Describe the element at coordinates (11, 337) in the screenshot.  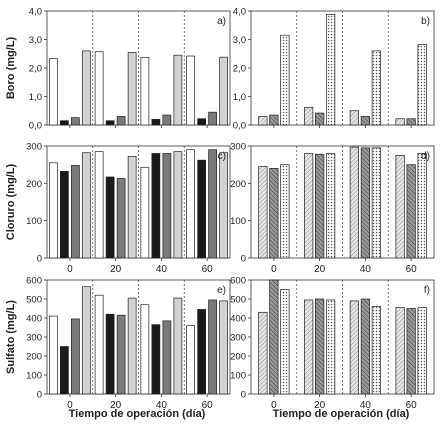
I see `y-axis-title: Sulfato (mg/L)` at that location.